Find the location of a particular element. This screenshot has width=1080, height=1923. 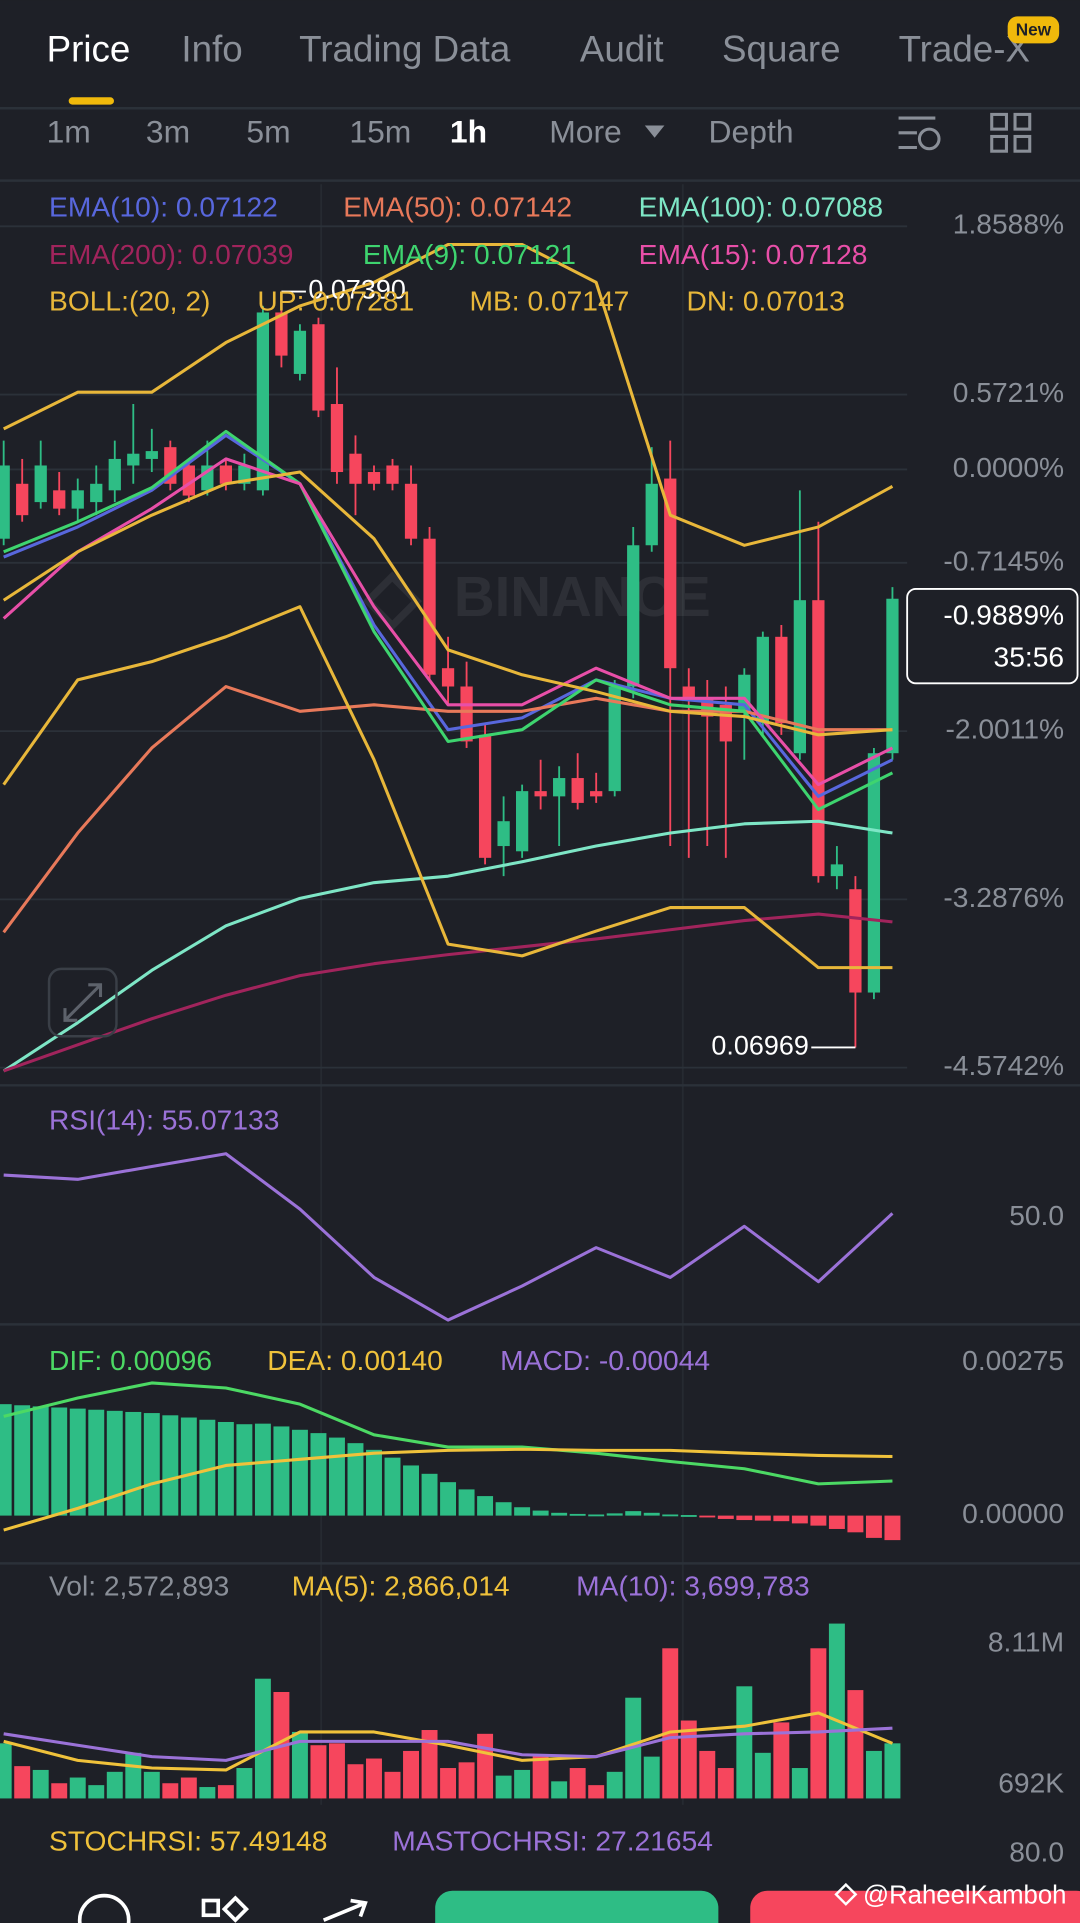

legend-label: RSI(14): 55.07133 is located at coordinates (164, 1120).